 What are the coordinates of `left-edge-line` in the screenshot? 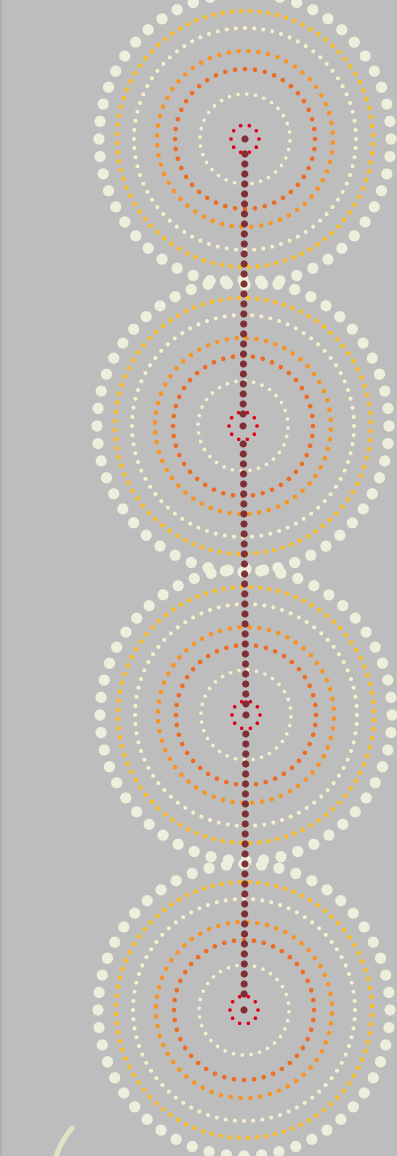 It's located at (1, 578).